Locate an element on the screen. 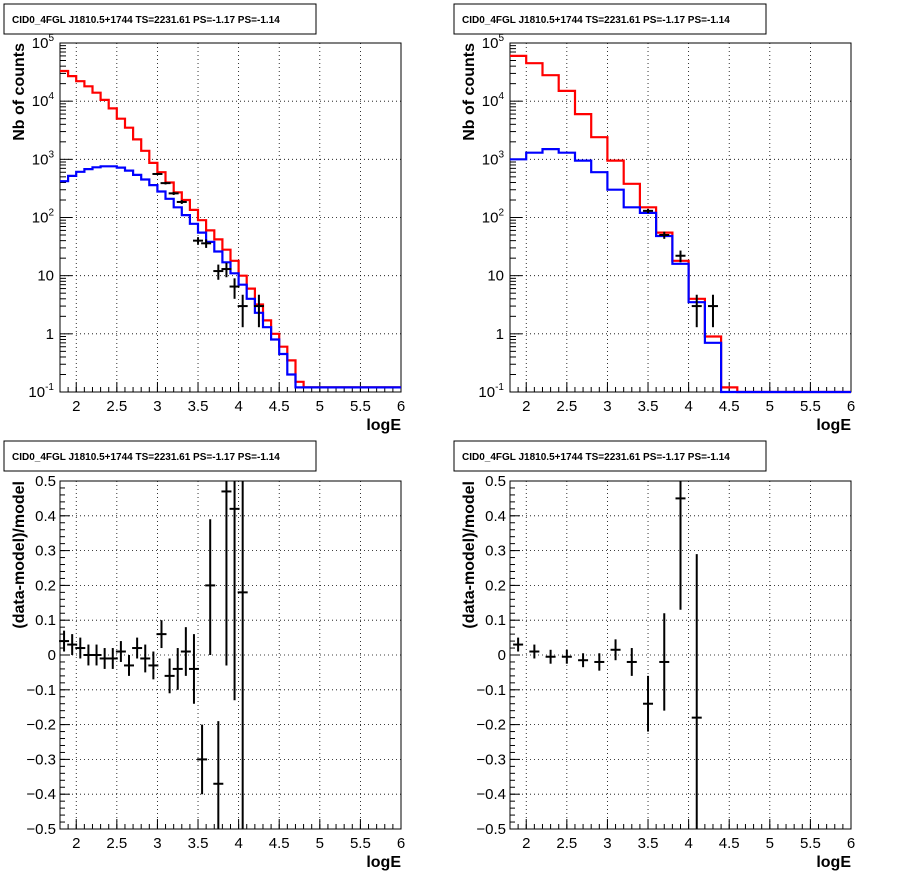  y-tick-label: 10⁴ is located at coordinates (43, 100).